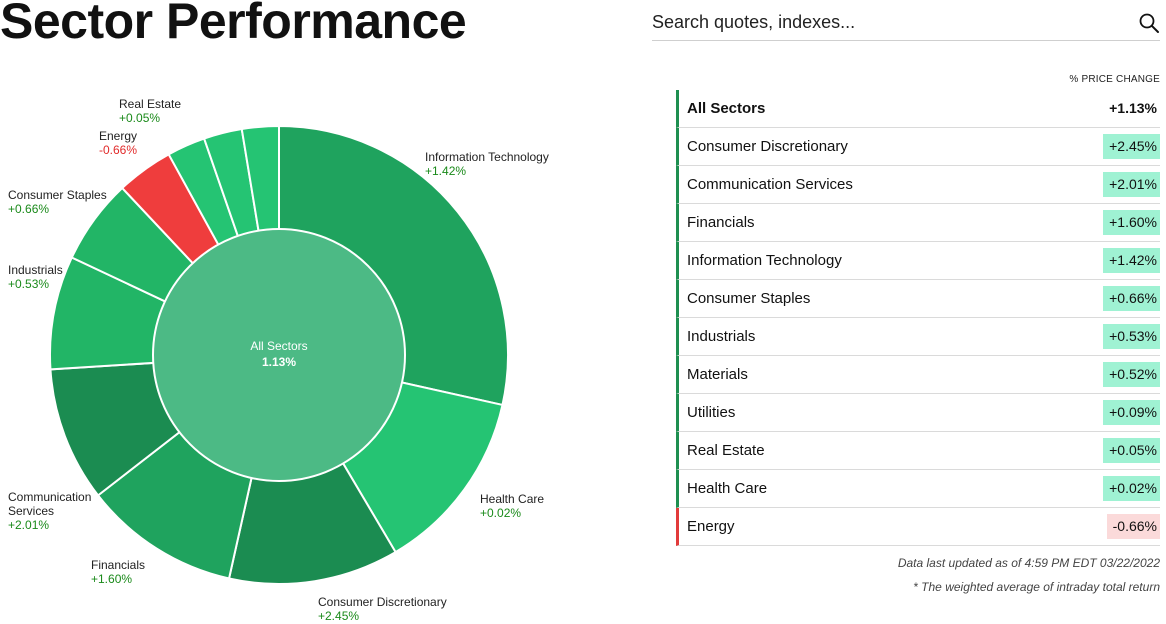  Describe the element at coordinates (1149, 23) in the screenshot. I see `search-icon` at that location.